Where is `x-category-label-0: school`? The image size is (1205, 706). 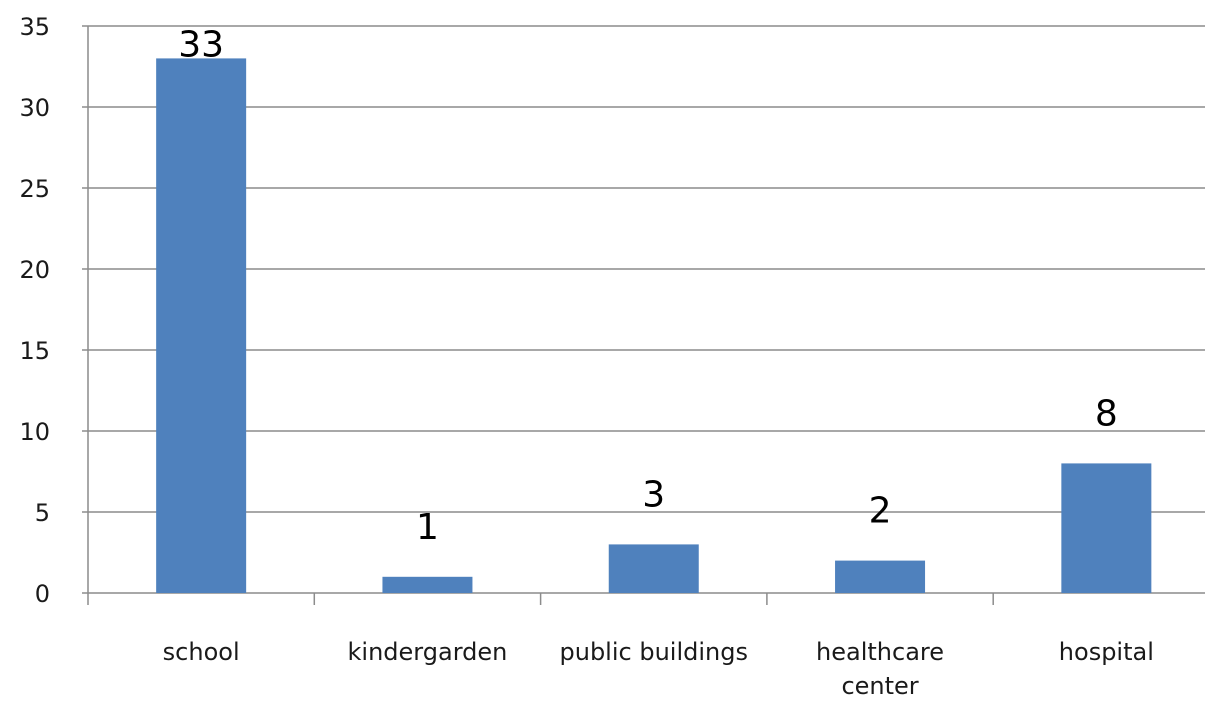 x-category-label-0: school is located at coordinates (201, 652).